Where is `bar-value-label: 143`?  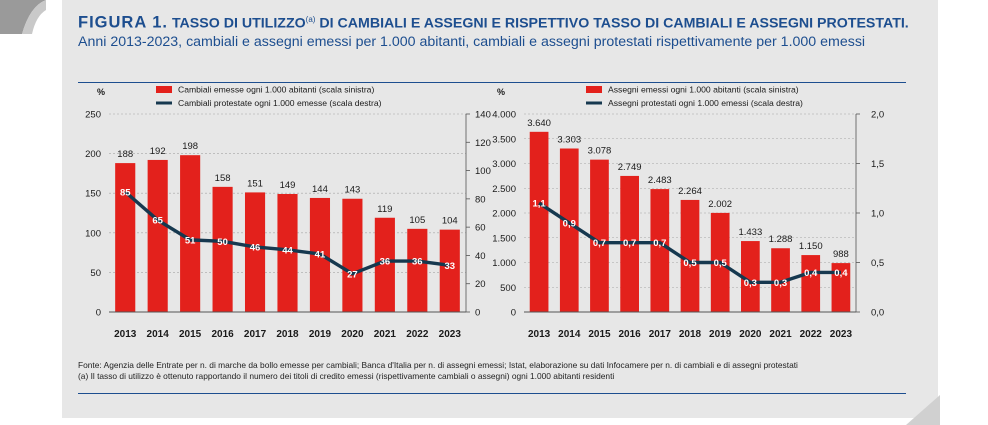 bar-value-label: 143 is located at coordinates (352, 190).